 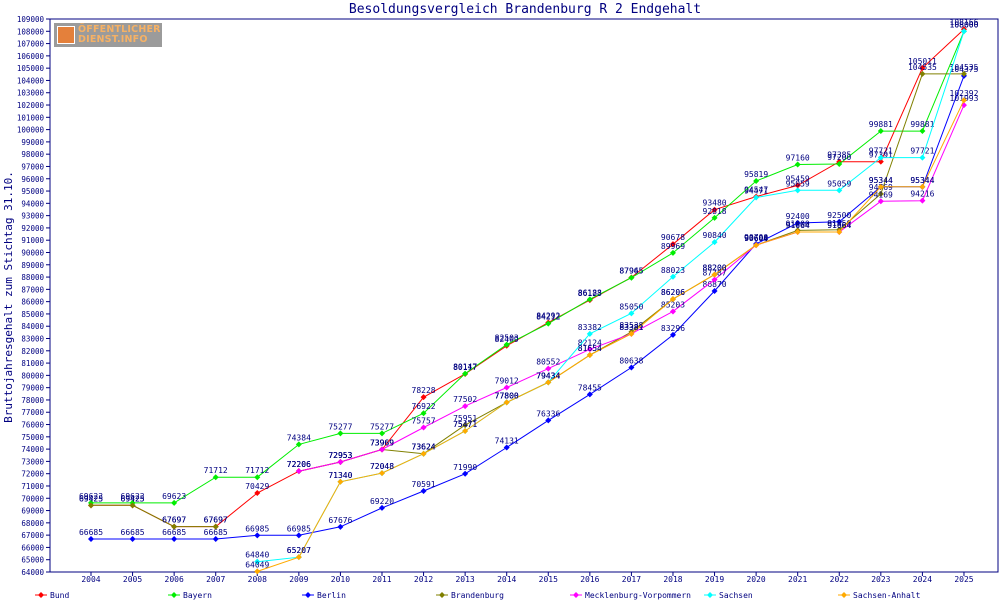 What do you see at coordinates (382, 426) in the screenshot?
I see `data-label: 75277` at bounding box center [382, 426].